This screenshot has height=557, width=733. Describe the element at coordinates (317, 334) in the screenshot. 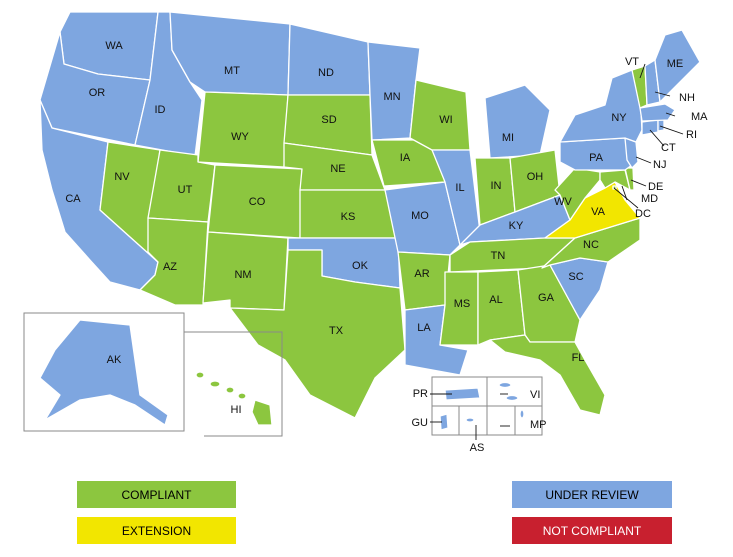

I see `state-tx` at that location.